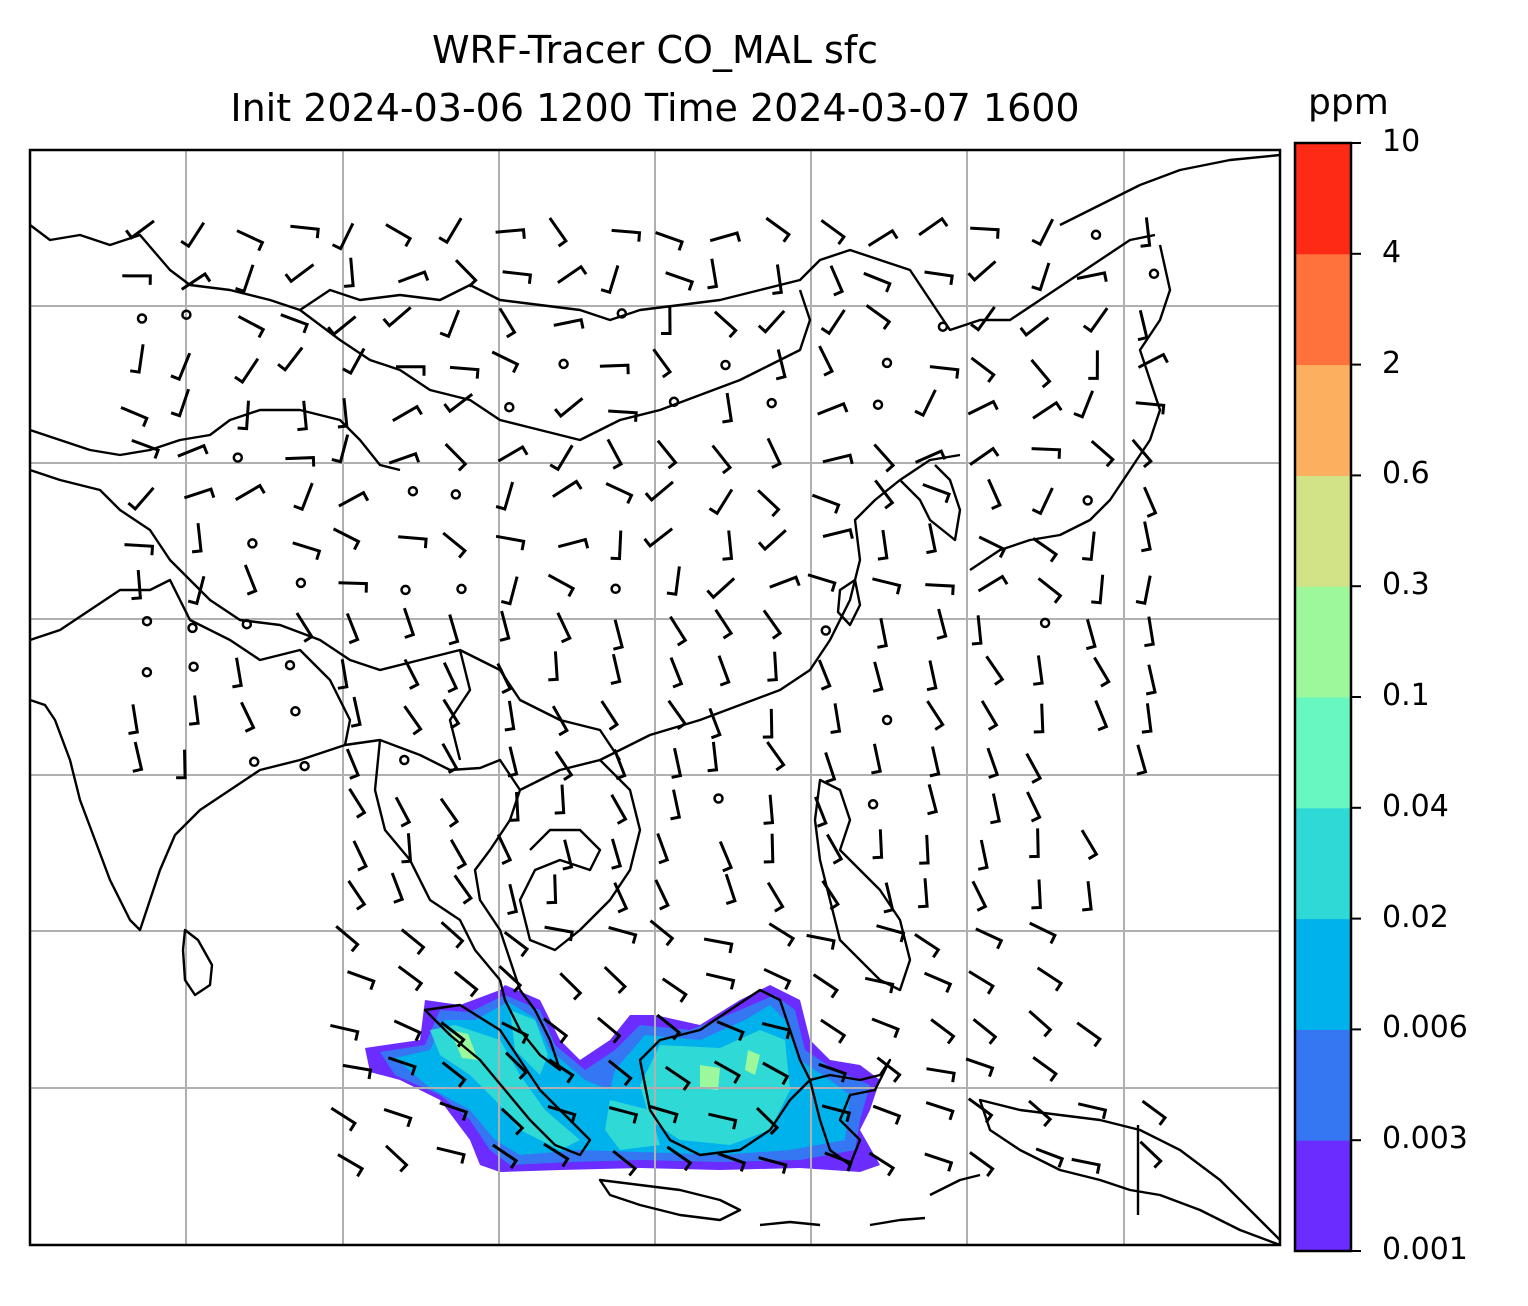 This screenshot has width=1528, height=1306. What do you see at coordinates (1323, 863) in the screenshot?
I see `colorbar-band` at bounding box center [1323, 863].